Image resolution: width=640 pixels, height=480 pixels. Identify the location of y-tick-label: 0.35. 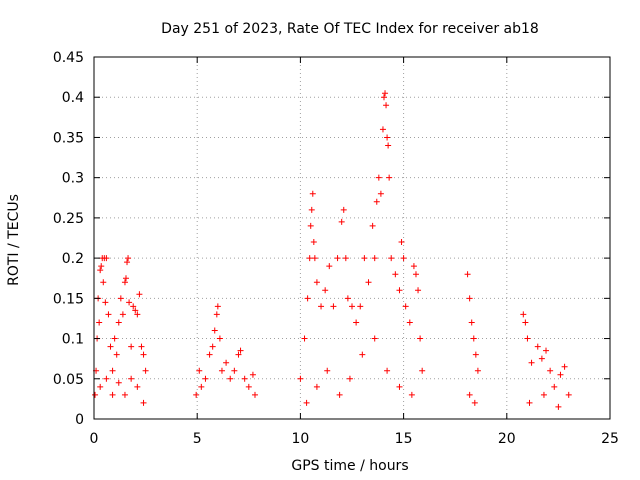
(68, 138).